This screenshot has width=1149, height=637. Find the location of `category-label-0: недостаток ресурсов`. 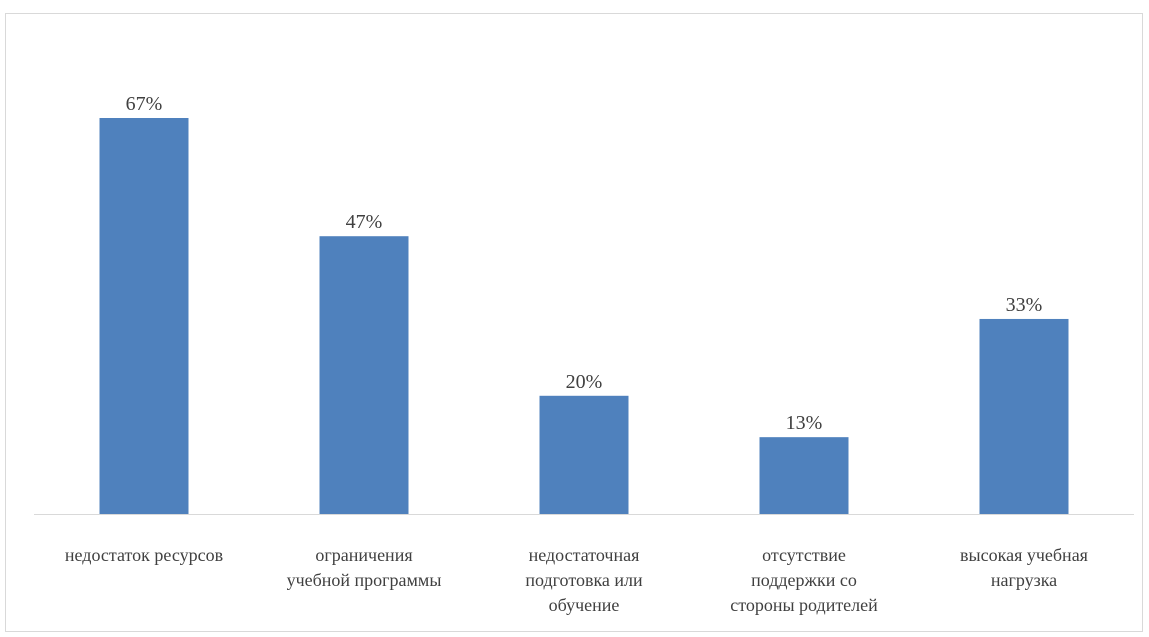

category-label-0: недостаток ресурсов is located at coordinates (144, 555).